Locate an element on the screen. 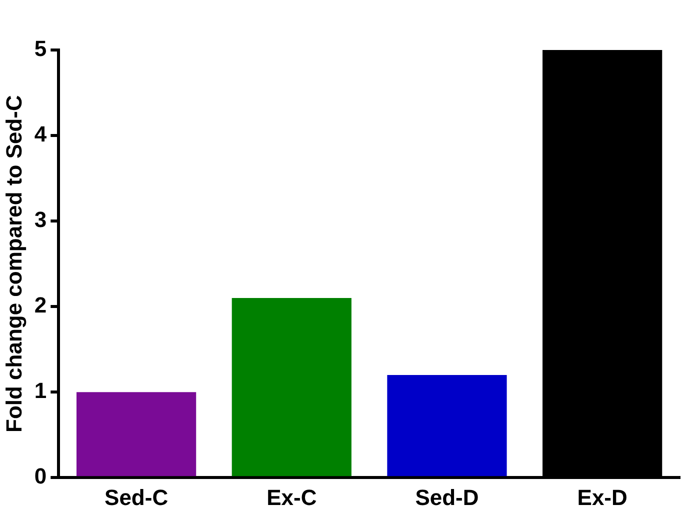 This screenshot has width=684, height=520. y-axis-title: Fold change compared to Sed-C is located at coordinates (13, 263).